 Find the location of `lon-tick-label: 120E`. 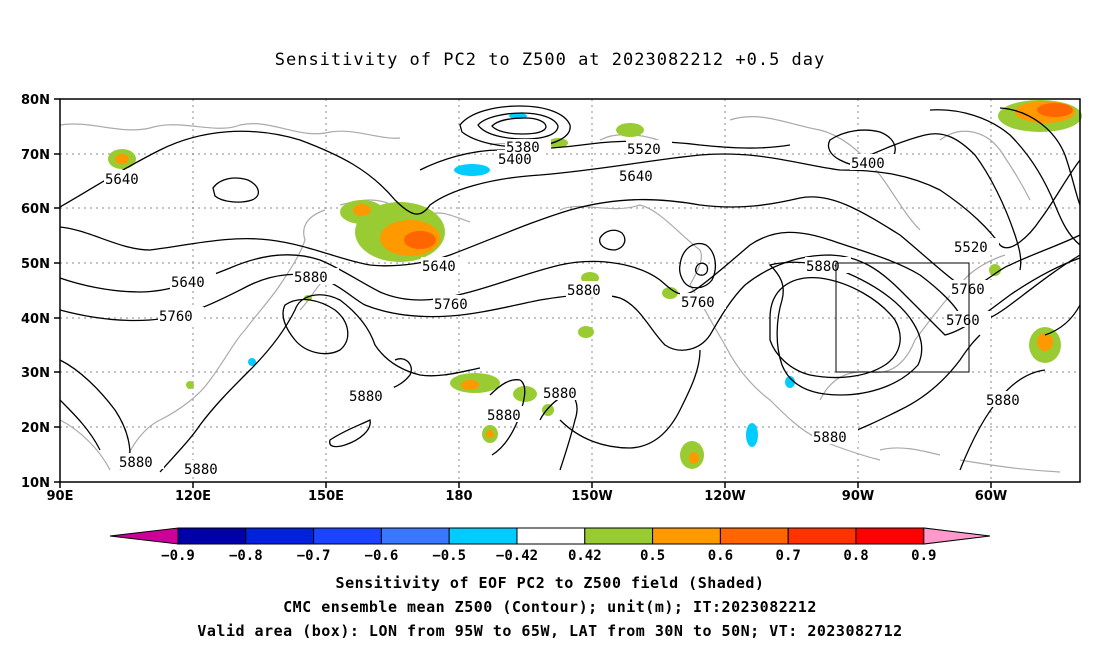

lon-tick-label: 120E is located at coordinates (193, 496).